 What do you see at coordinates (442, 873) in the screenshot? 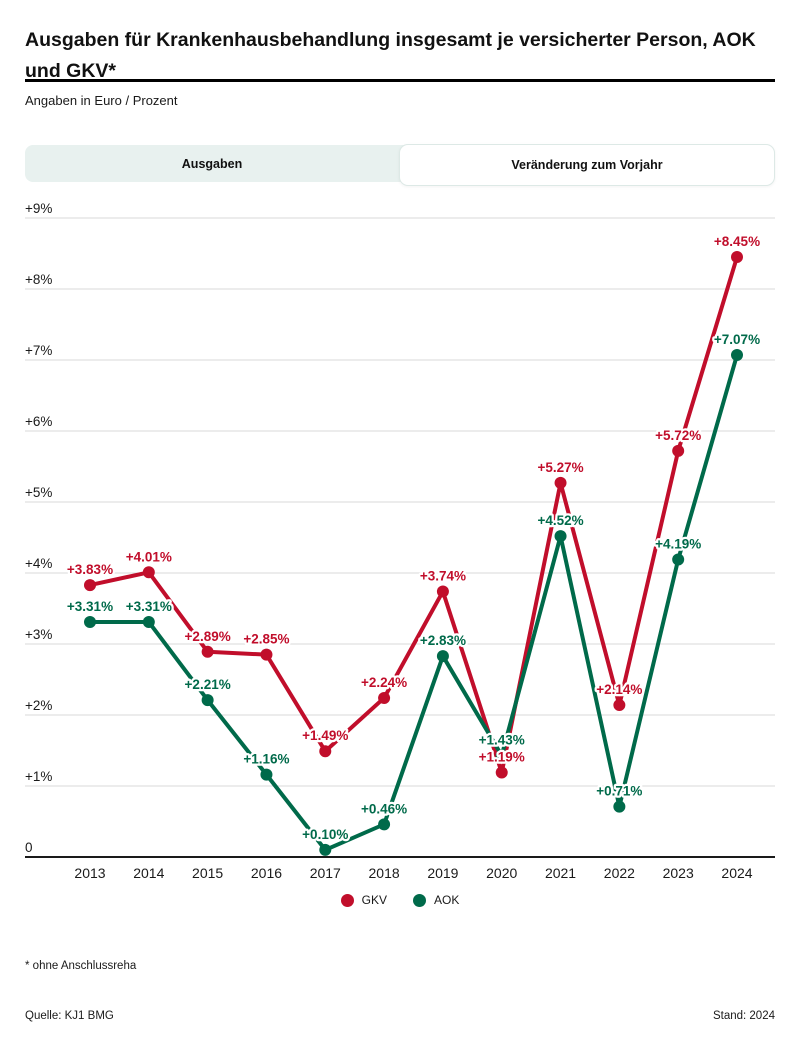
I see `x-tick-label: 2019` at bounding box center [442, 873].